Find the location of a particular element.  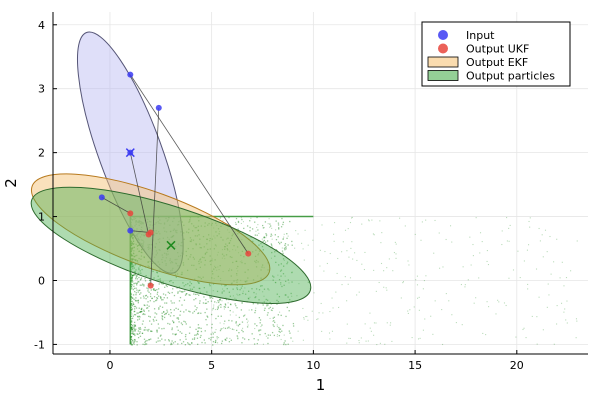

legend-label: Output EKF is located at coordinates (497, 62).